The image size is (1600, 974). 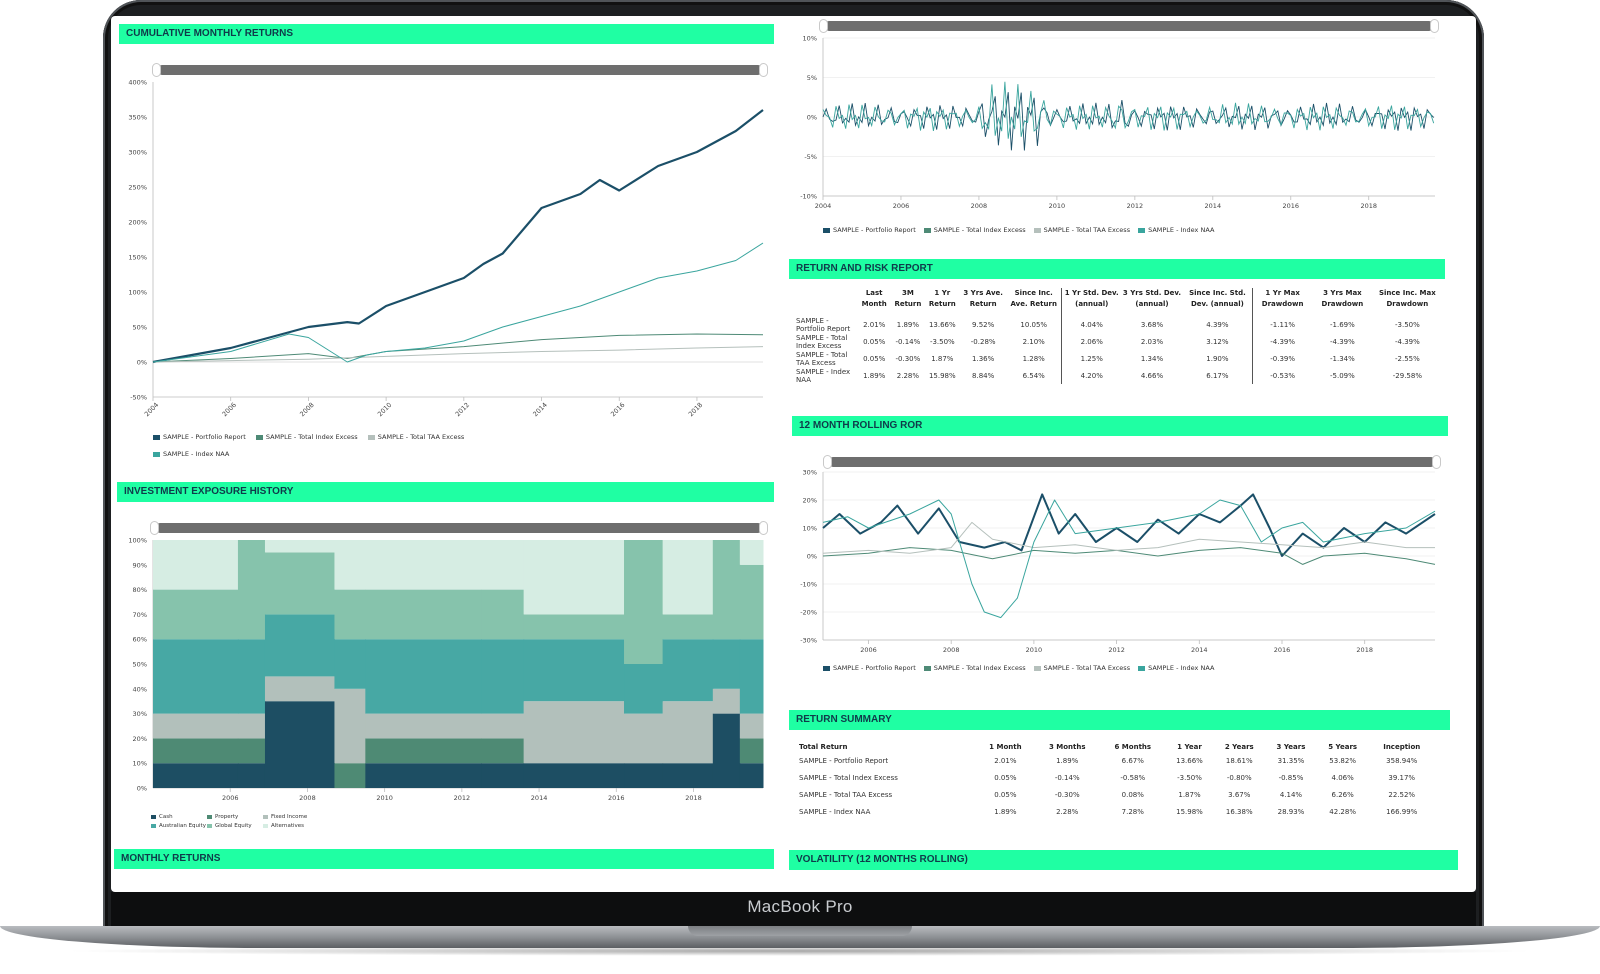 What do you see at coordinates (800, 931) in the screenshot?
I see `laptop-notch` at bounding box center [800, 931].